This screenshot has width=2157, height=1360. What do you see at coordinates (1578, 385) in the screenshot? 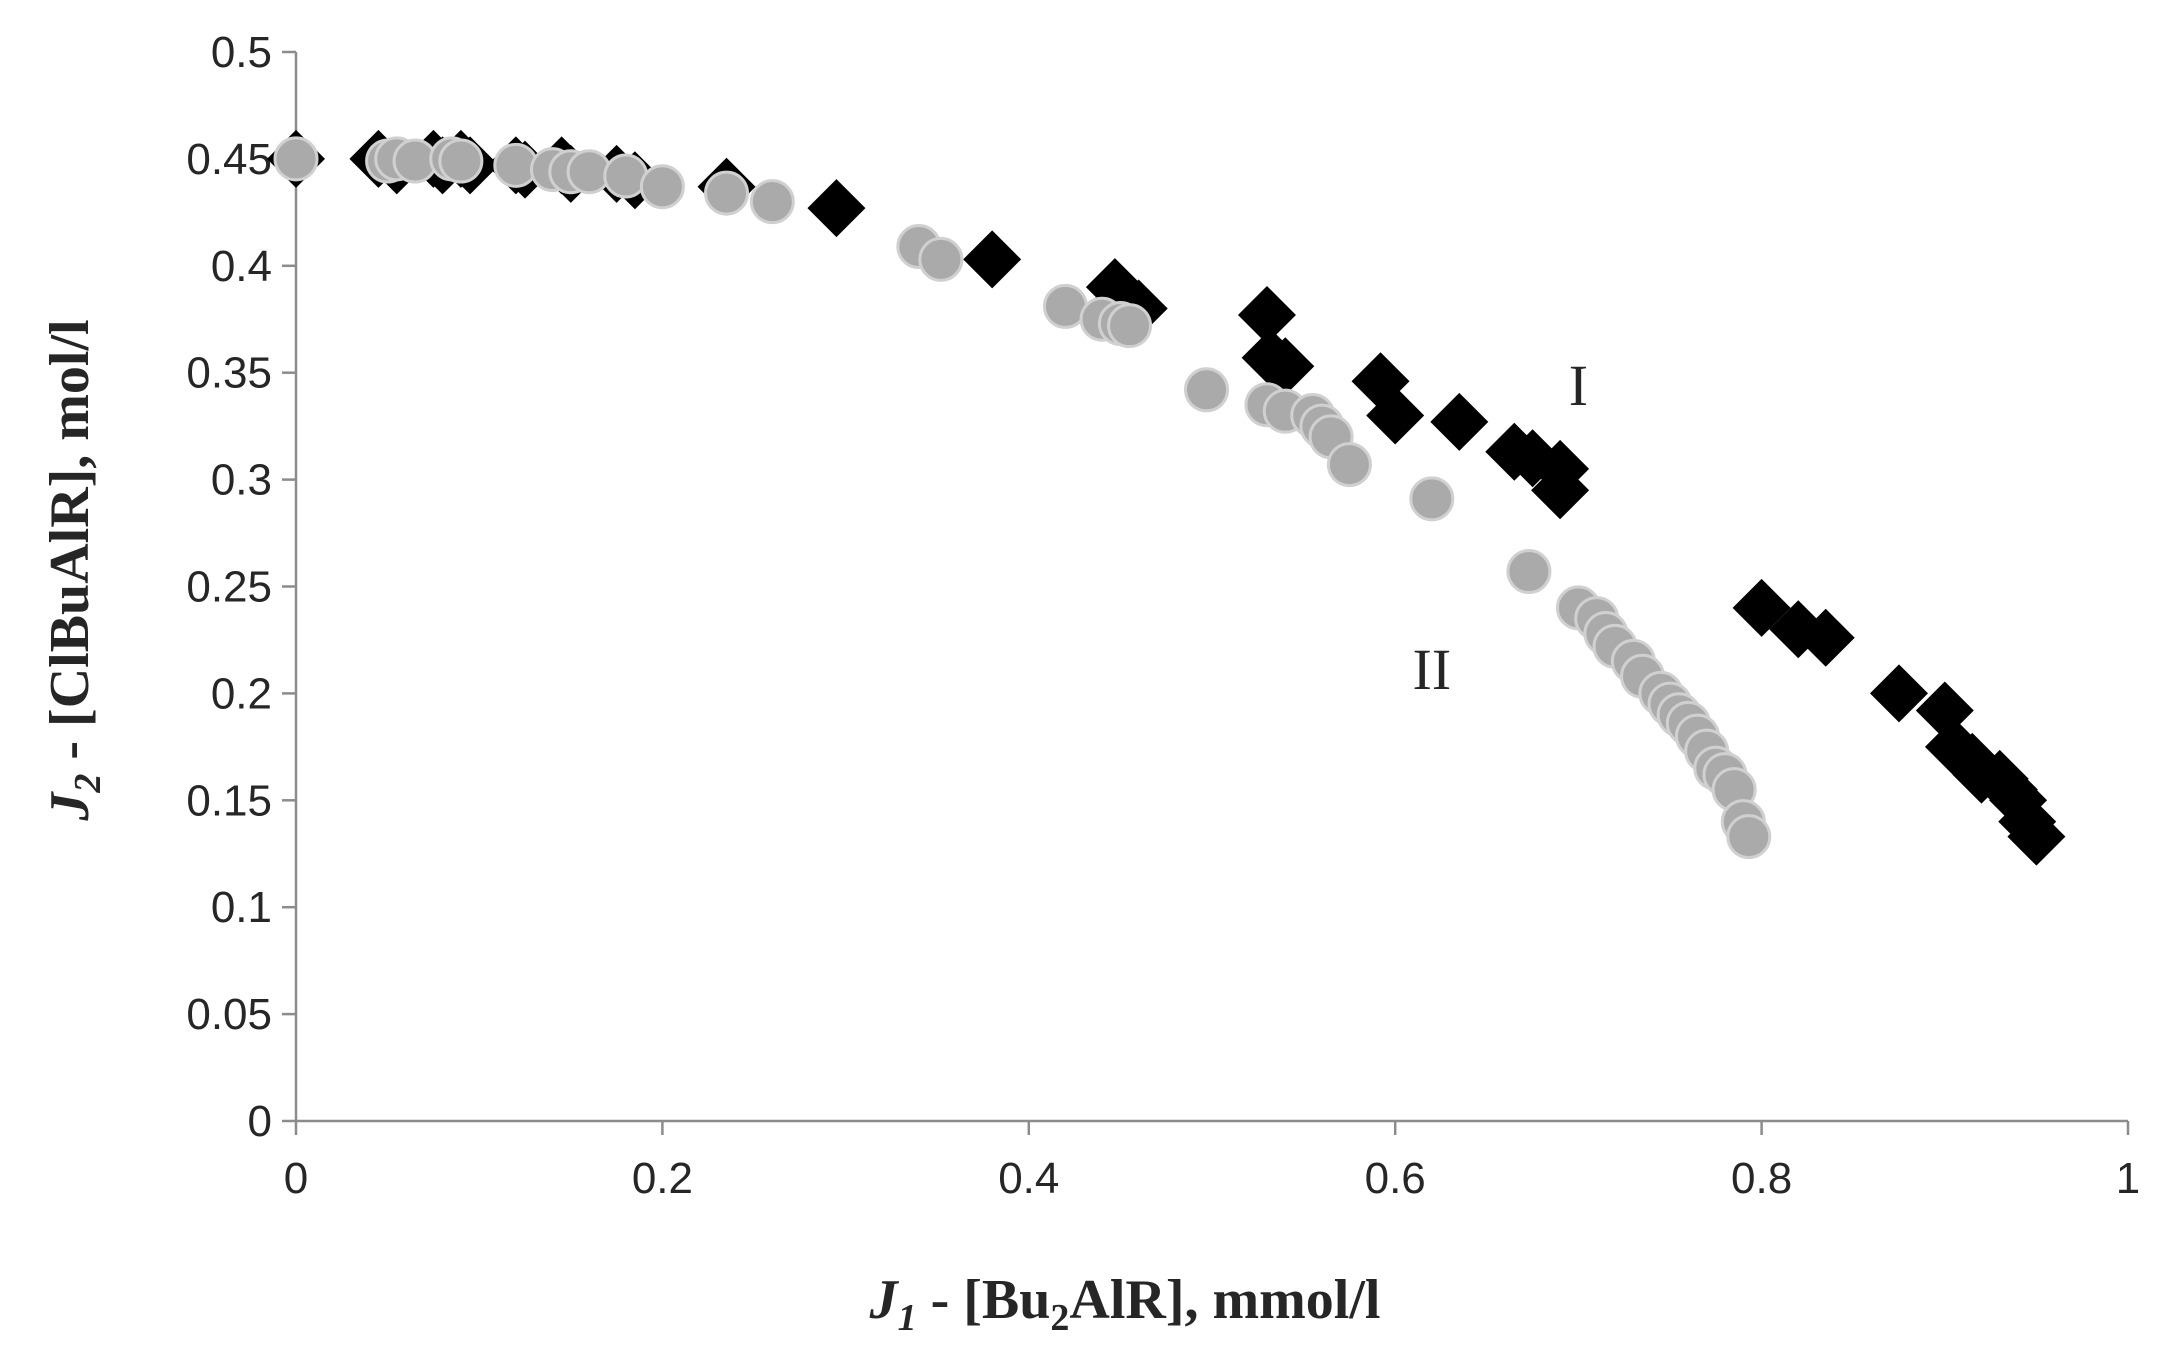
I see `series-label-I: I` at bounding box center [1578, 385].